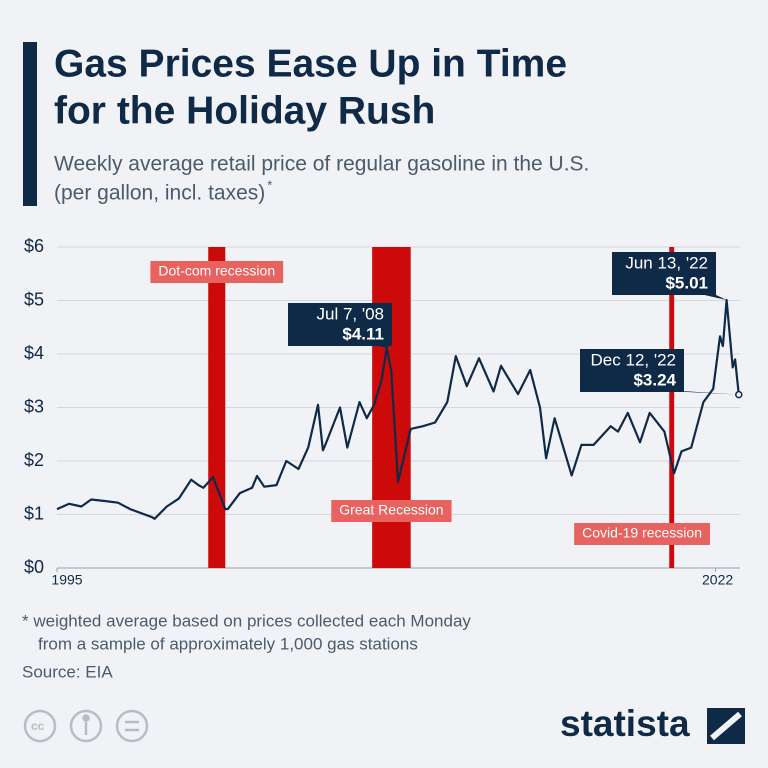  I want to click on x-tick-label: 2022, so click(717, 580).